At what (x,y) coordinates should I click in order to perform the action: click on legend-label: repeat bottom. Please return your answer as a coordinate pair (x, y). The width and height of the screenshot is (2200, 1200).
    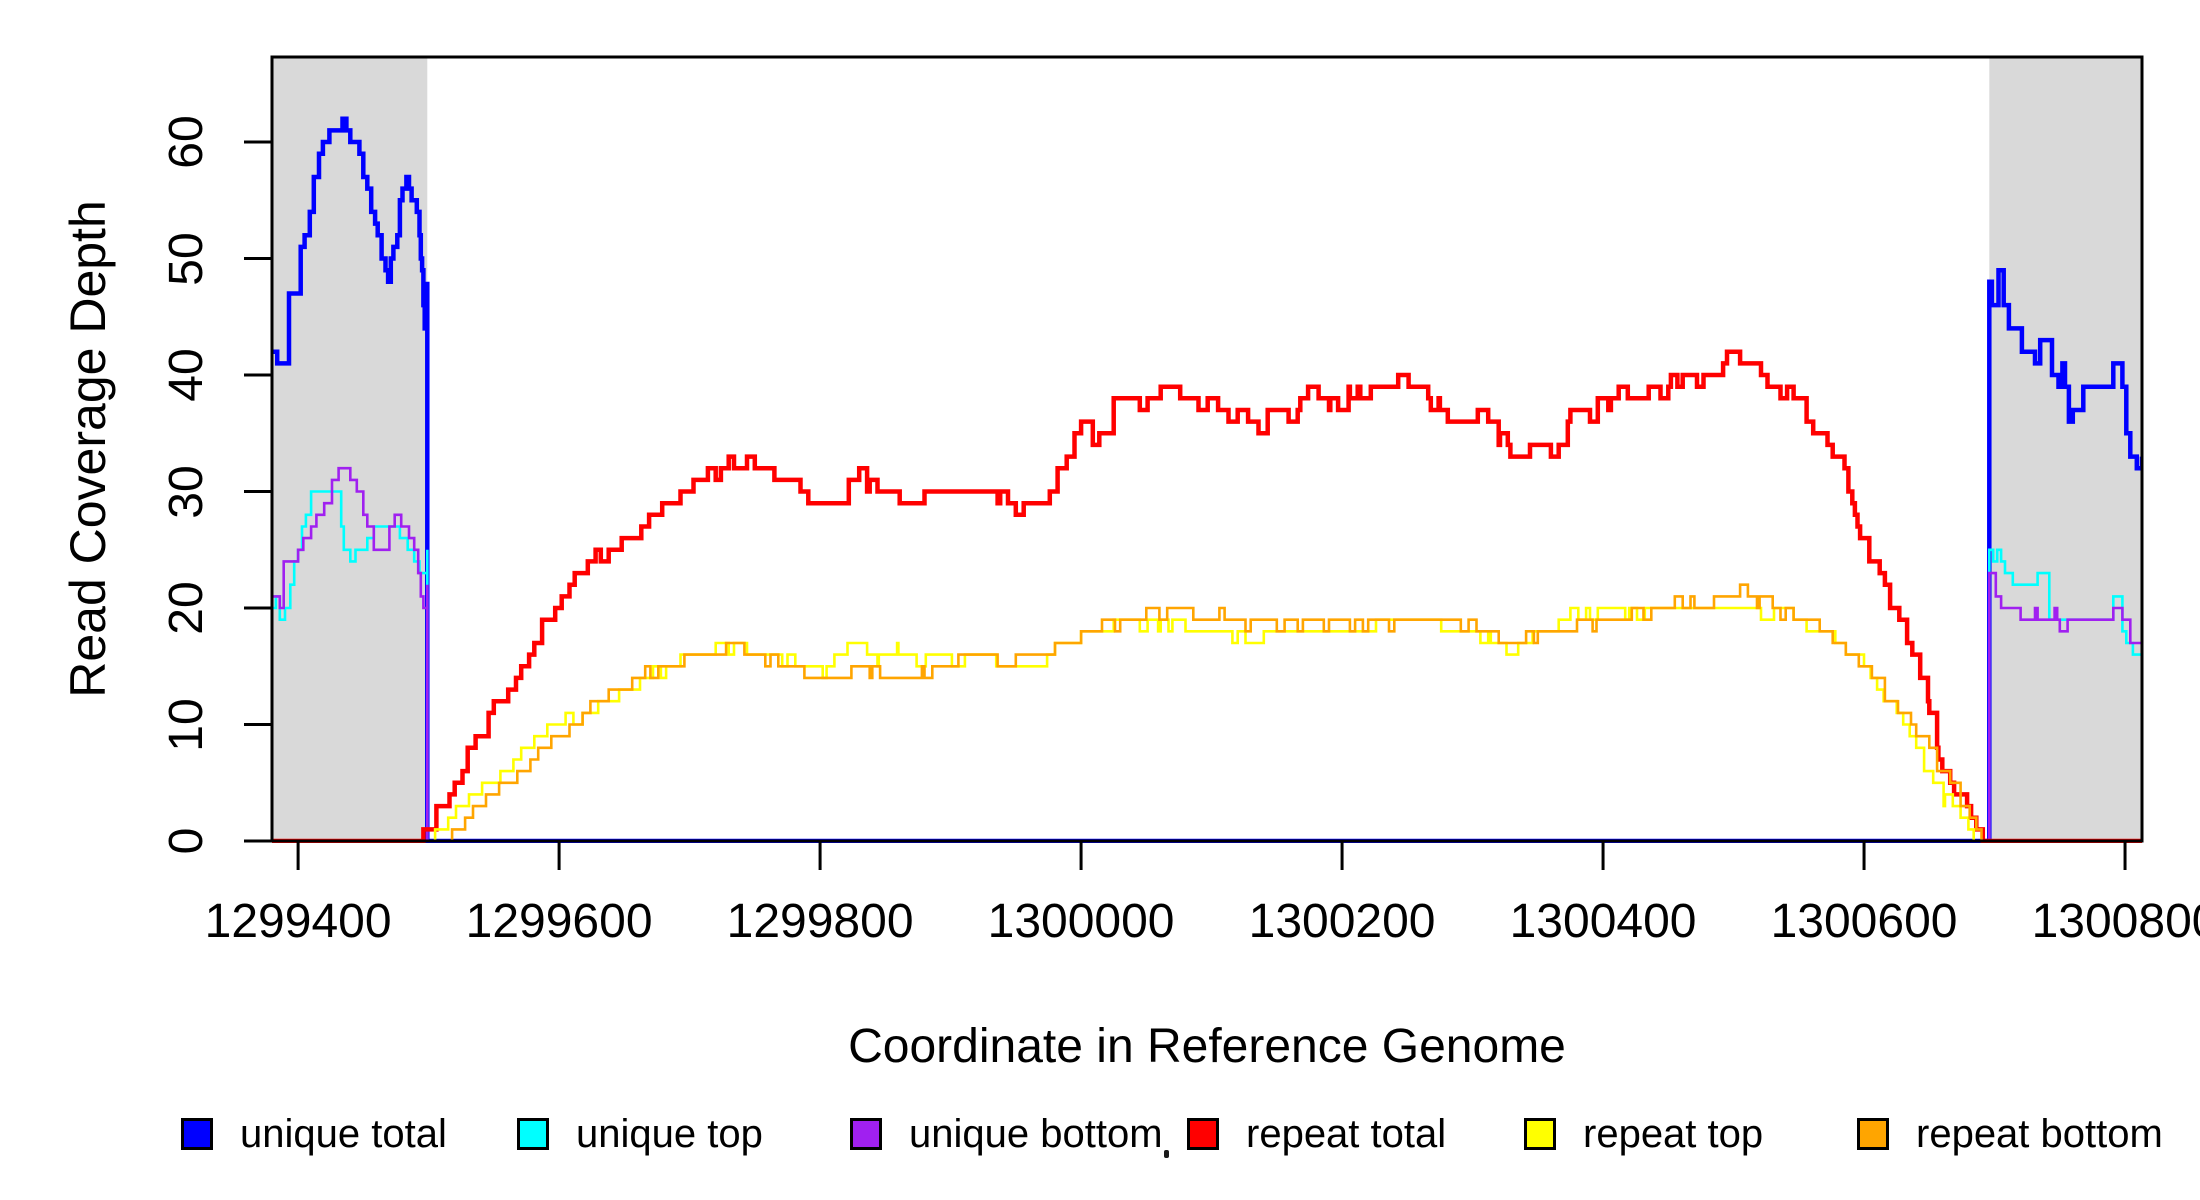
    Looking at the image, I should click on (2039, 1134).